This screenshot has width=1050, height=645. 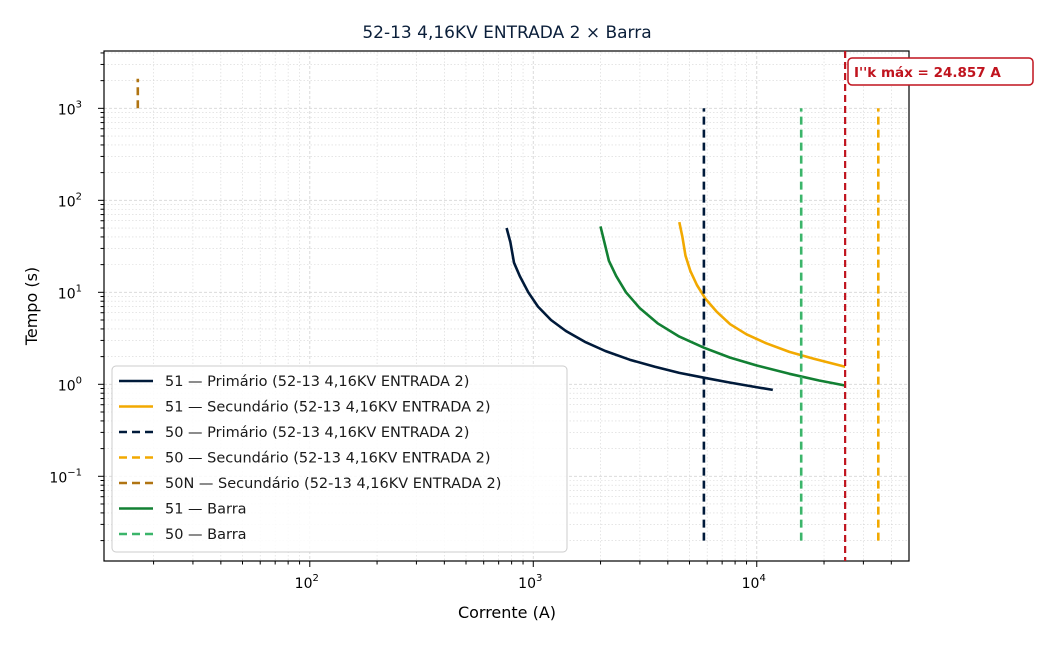 What do you see at coordinates (506, 33) in the screenshot?
I see `chart-title: 52-13 4,16KV ENTRADA 2 × Barra` at bounding box center [506, 33].